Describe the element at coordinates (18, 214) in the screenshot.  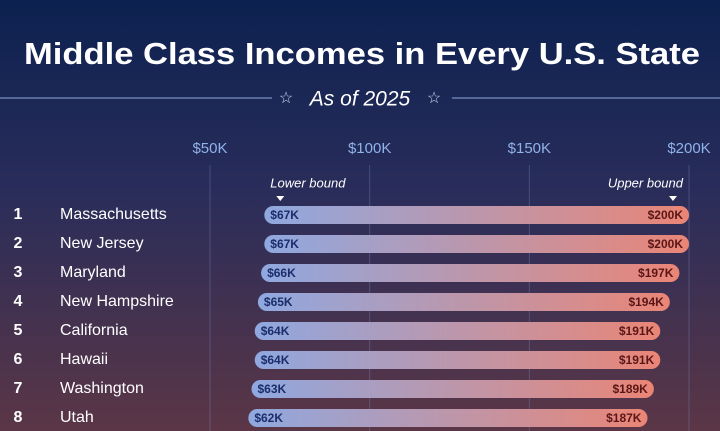
I see `rank: 1` at that location.